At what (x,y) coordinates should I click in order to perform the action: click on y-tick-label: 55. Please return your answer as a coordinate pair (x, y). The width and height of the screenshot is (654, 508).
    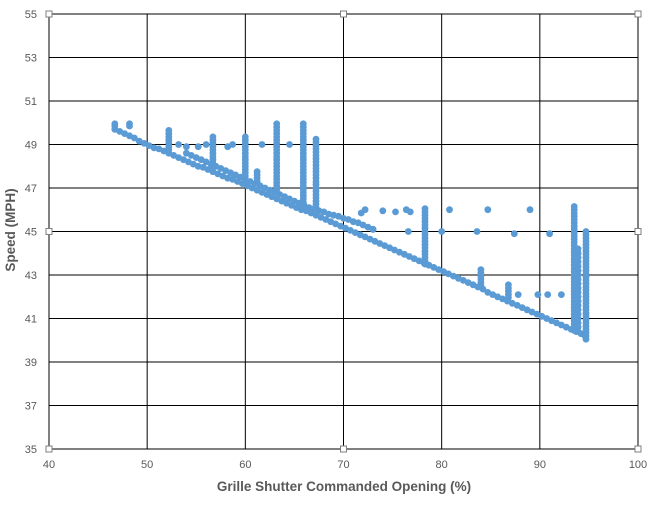
    Looking at the image, I should click on (31, 15).